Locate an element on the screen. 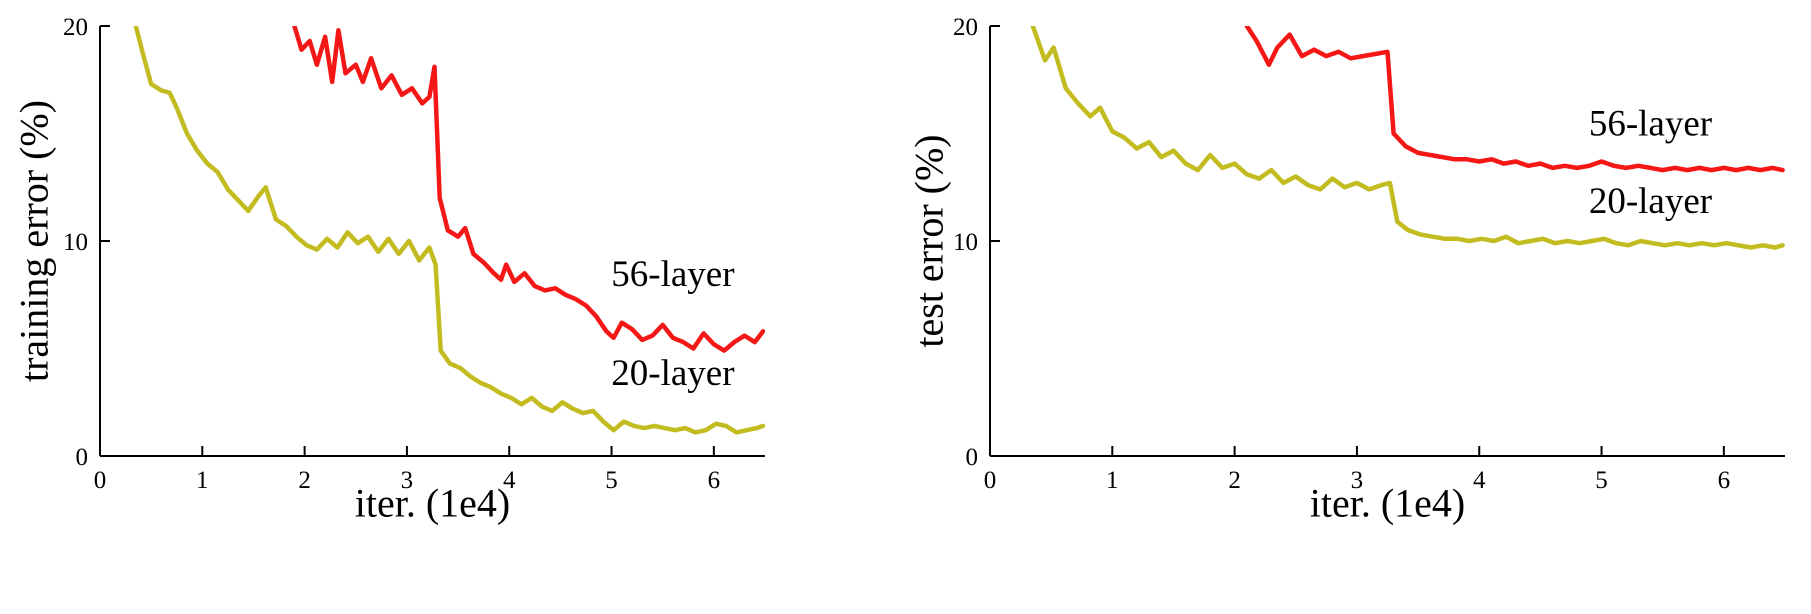  training-error-y-axis-label: training error (%) is located at coordinates (34, 241).